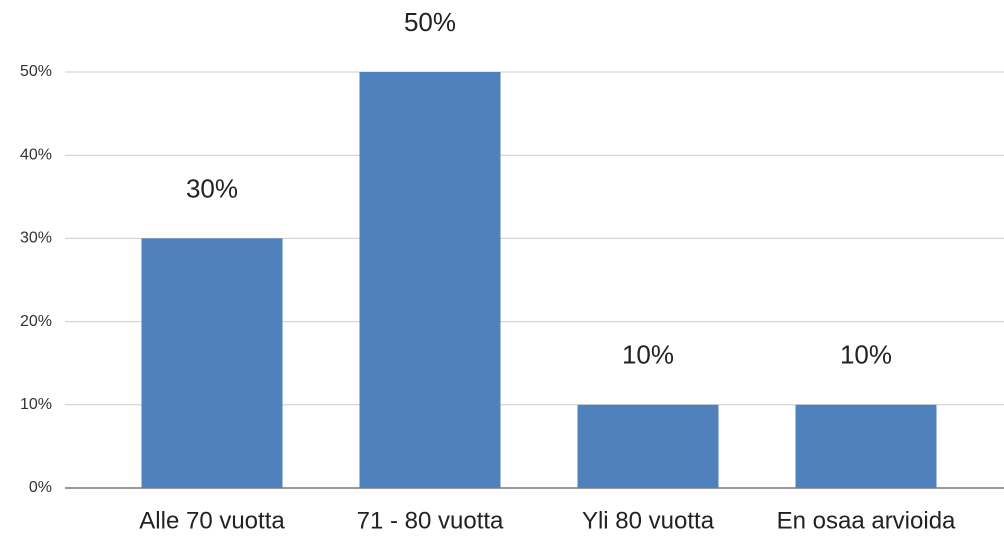 Image resolution: width=1004 pixels, height=536 pixels. What do you see at coordinates (36, 321) in the screenshot?
I see `y-tick-label: 20%` at bounding box center [36, 321].